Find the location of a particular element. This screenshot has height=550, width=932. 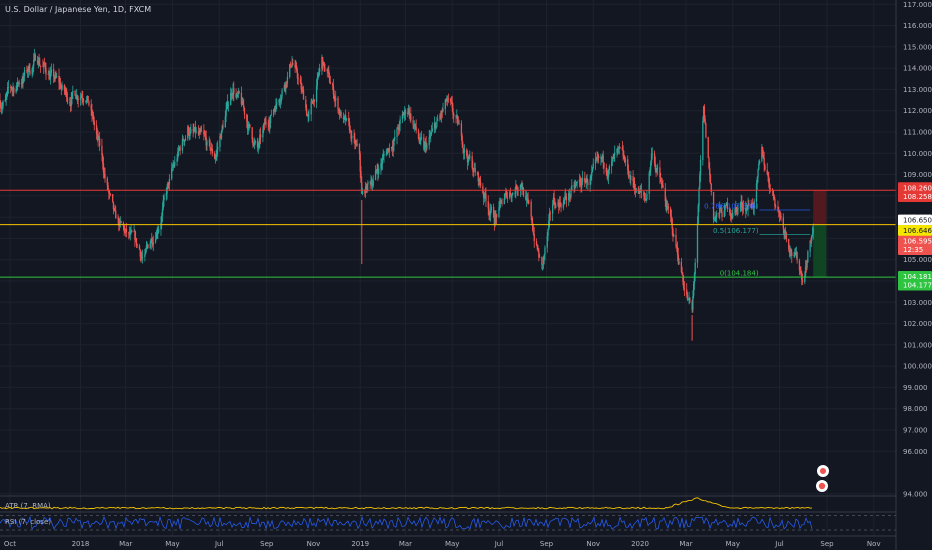

price-label-tag is located at coordinates (915, 285).